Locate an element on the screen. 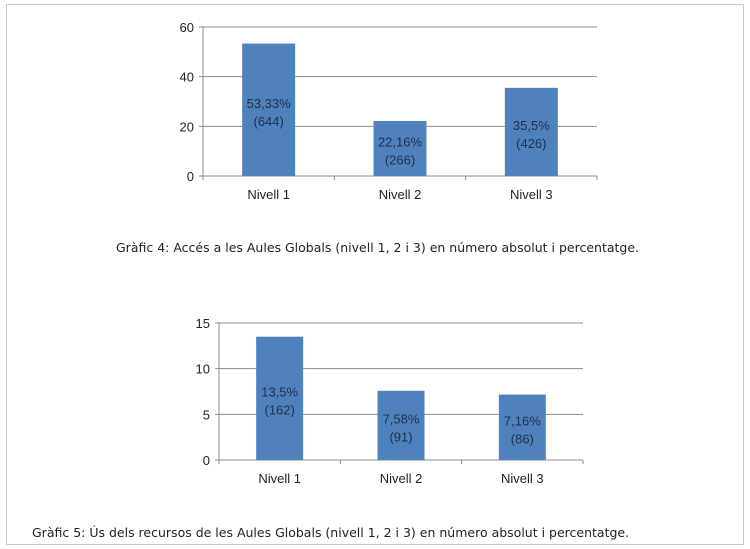  y-tick-label: 10 is located at coordinates (203, 369).